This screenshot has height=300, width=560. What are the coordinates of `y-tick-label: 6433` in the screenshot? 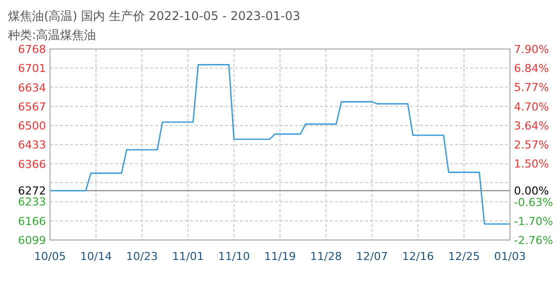 It's located at (32, 145).